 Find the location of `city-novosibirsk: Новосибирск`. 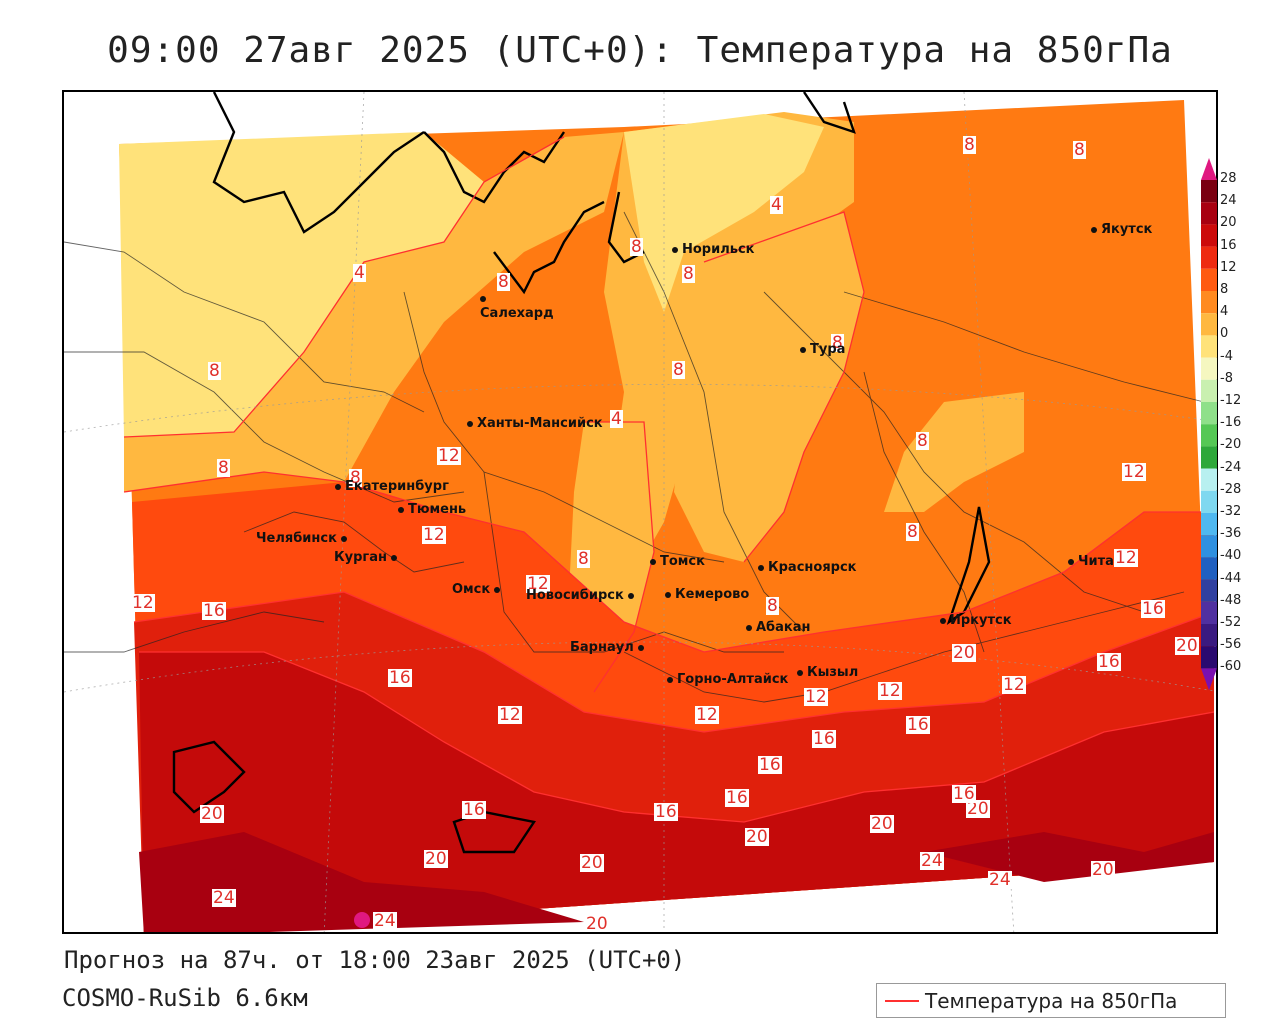

city-novosibirsk: Новосибирск is located at coordinates (582, 595).